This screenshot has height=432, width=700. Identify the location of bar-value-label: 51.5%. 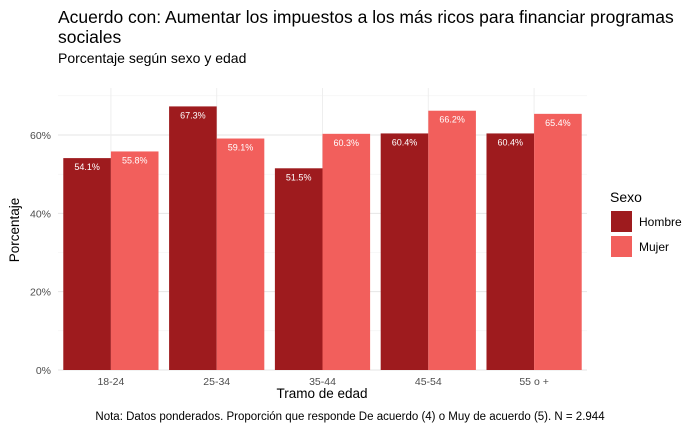
(299, 177).